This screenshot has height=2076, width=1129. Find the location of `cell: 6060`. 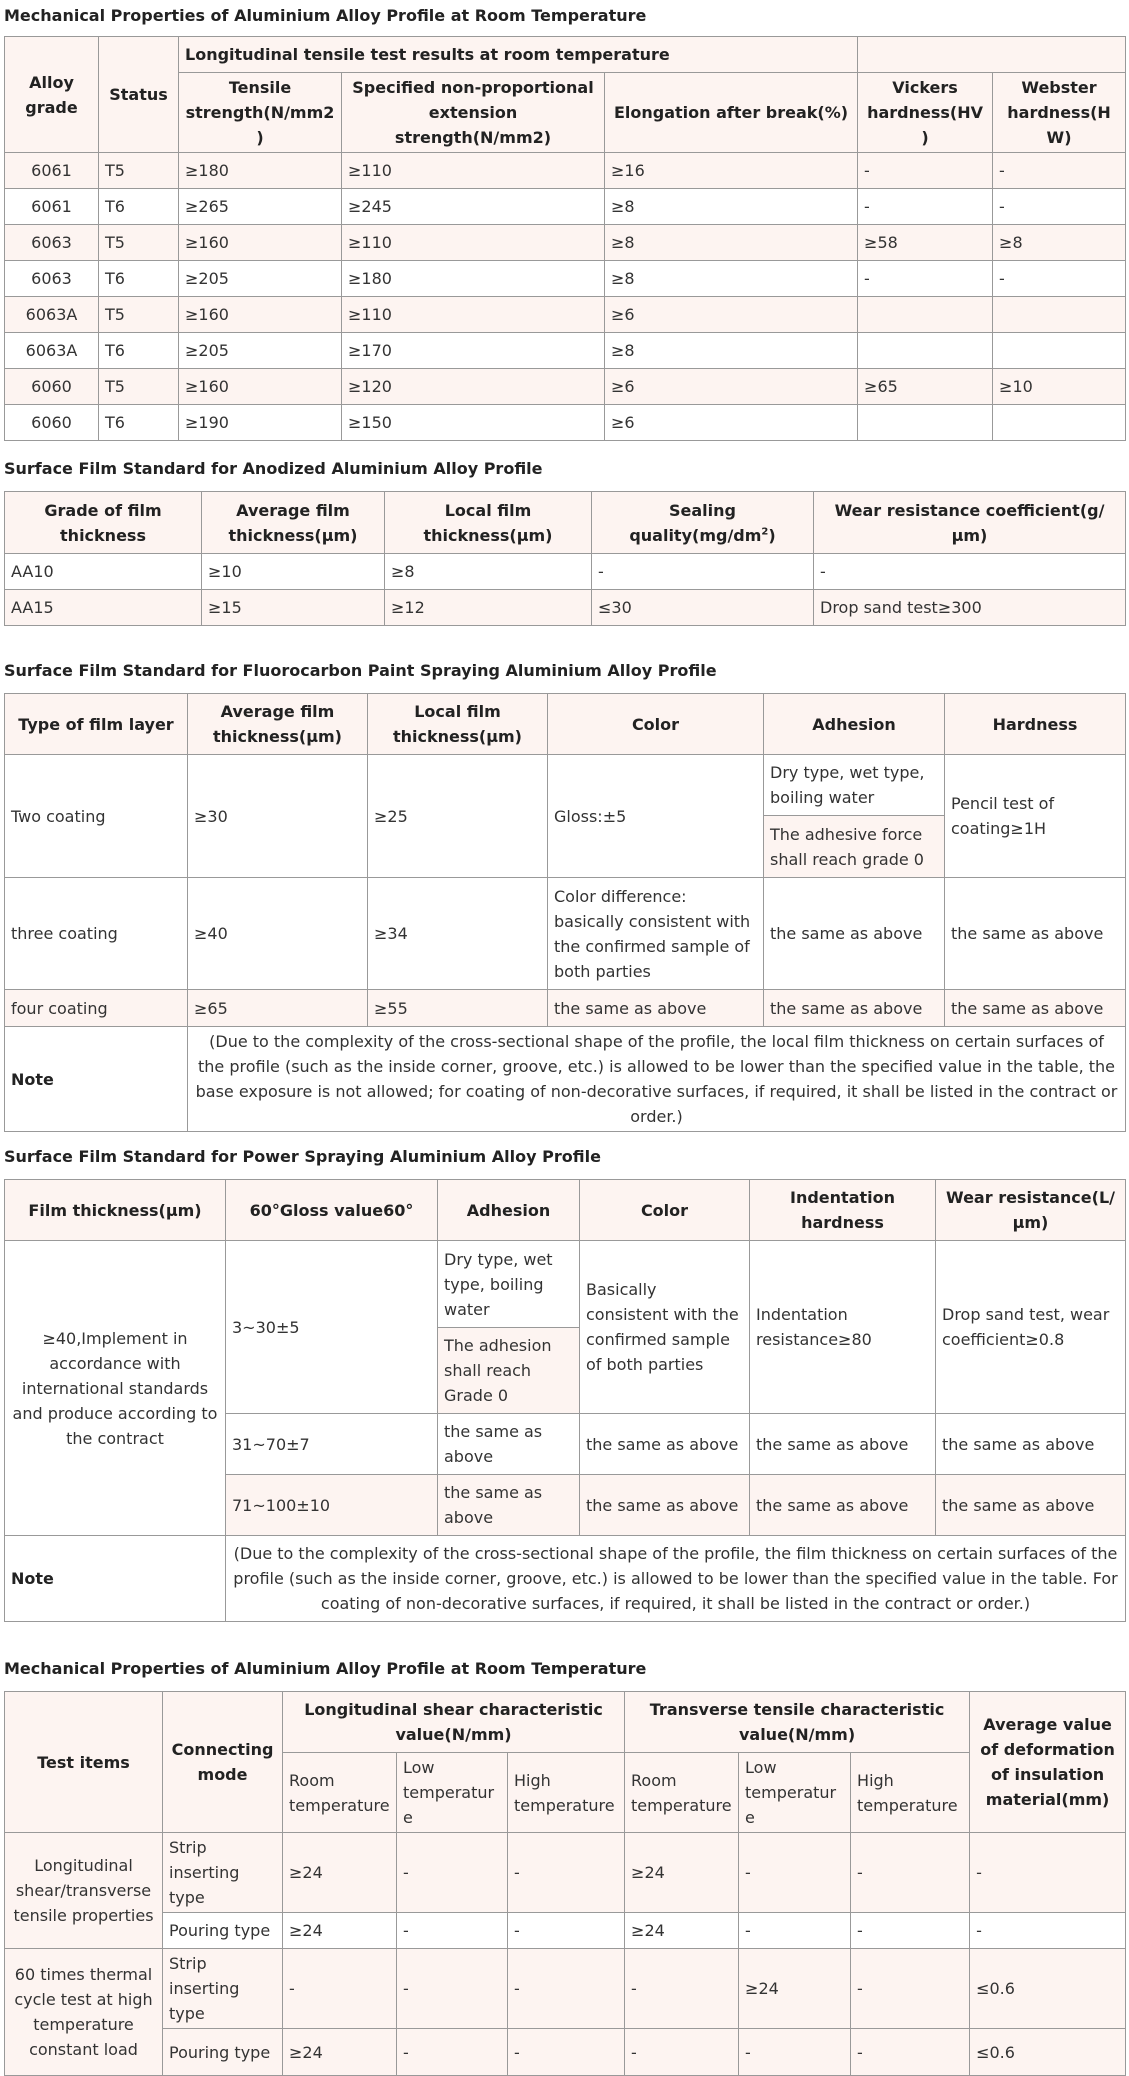

cell: 6060 is located at coordinates (51, 422).